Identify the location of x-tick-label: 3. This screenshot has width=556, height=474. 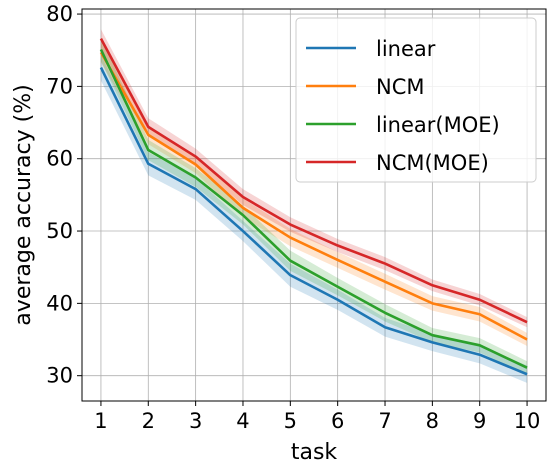
(195, 421).